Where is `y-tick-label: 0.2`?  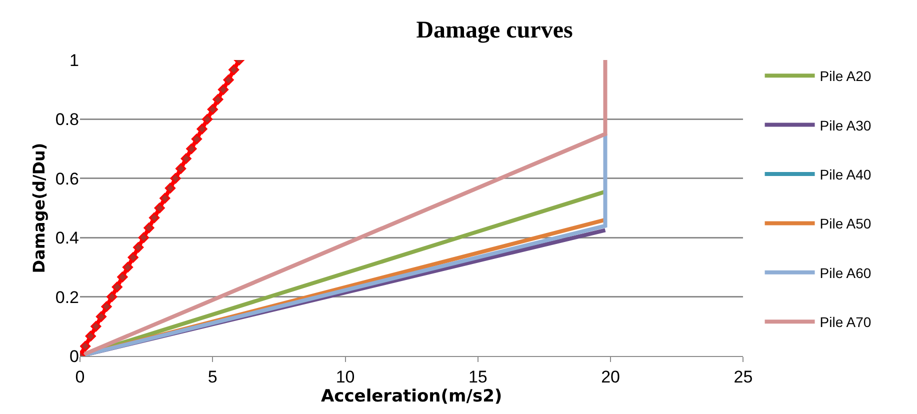 y-tick-label: 0.2 is located at coordinates (67, 297).